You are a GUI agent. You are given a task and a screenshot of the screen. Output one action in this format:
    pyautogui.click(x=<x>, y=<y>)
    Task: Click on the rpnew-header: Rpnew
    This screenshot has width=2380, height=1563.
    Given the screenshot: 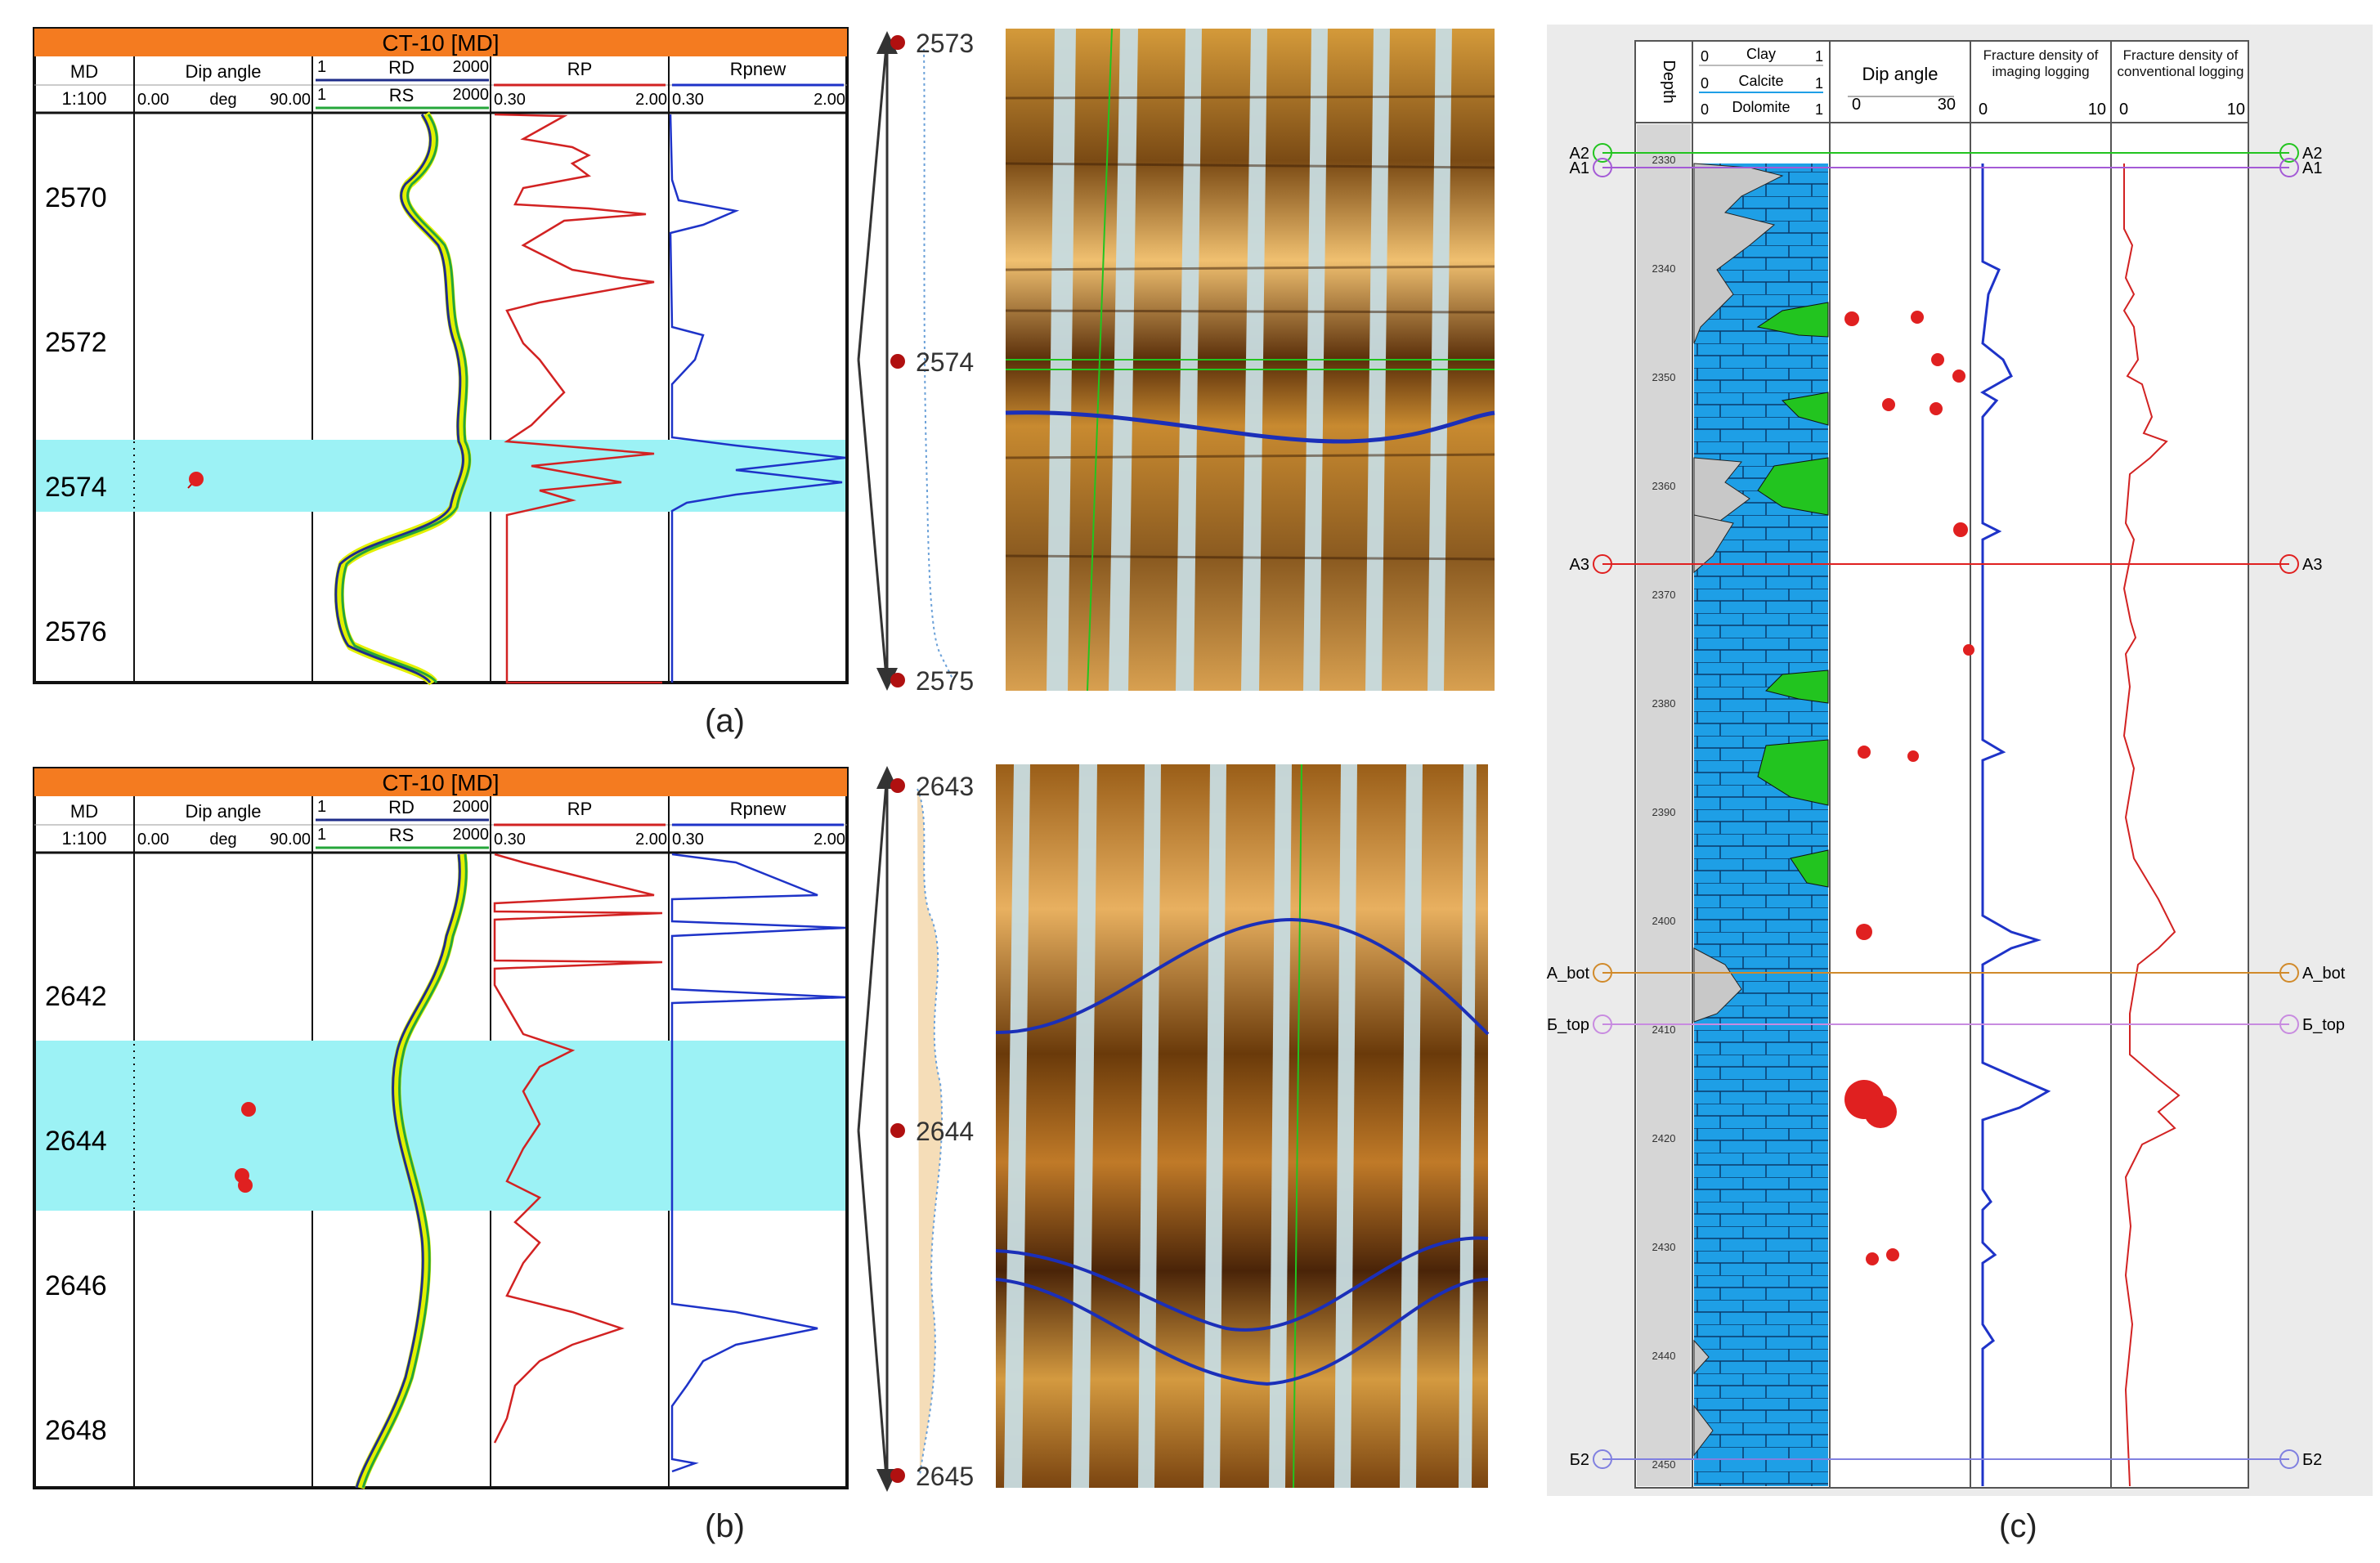 What is the action you would take?
    pyautogui.click(x=758, y=69)
    